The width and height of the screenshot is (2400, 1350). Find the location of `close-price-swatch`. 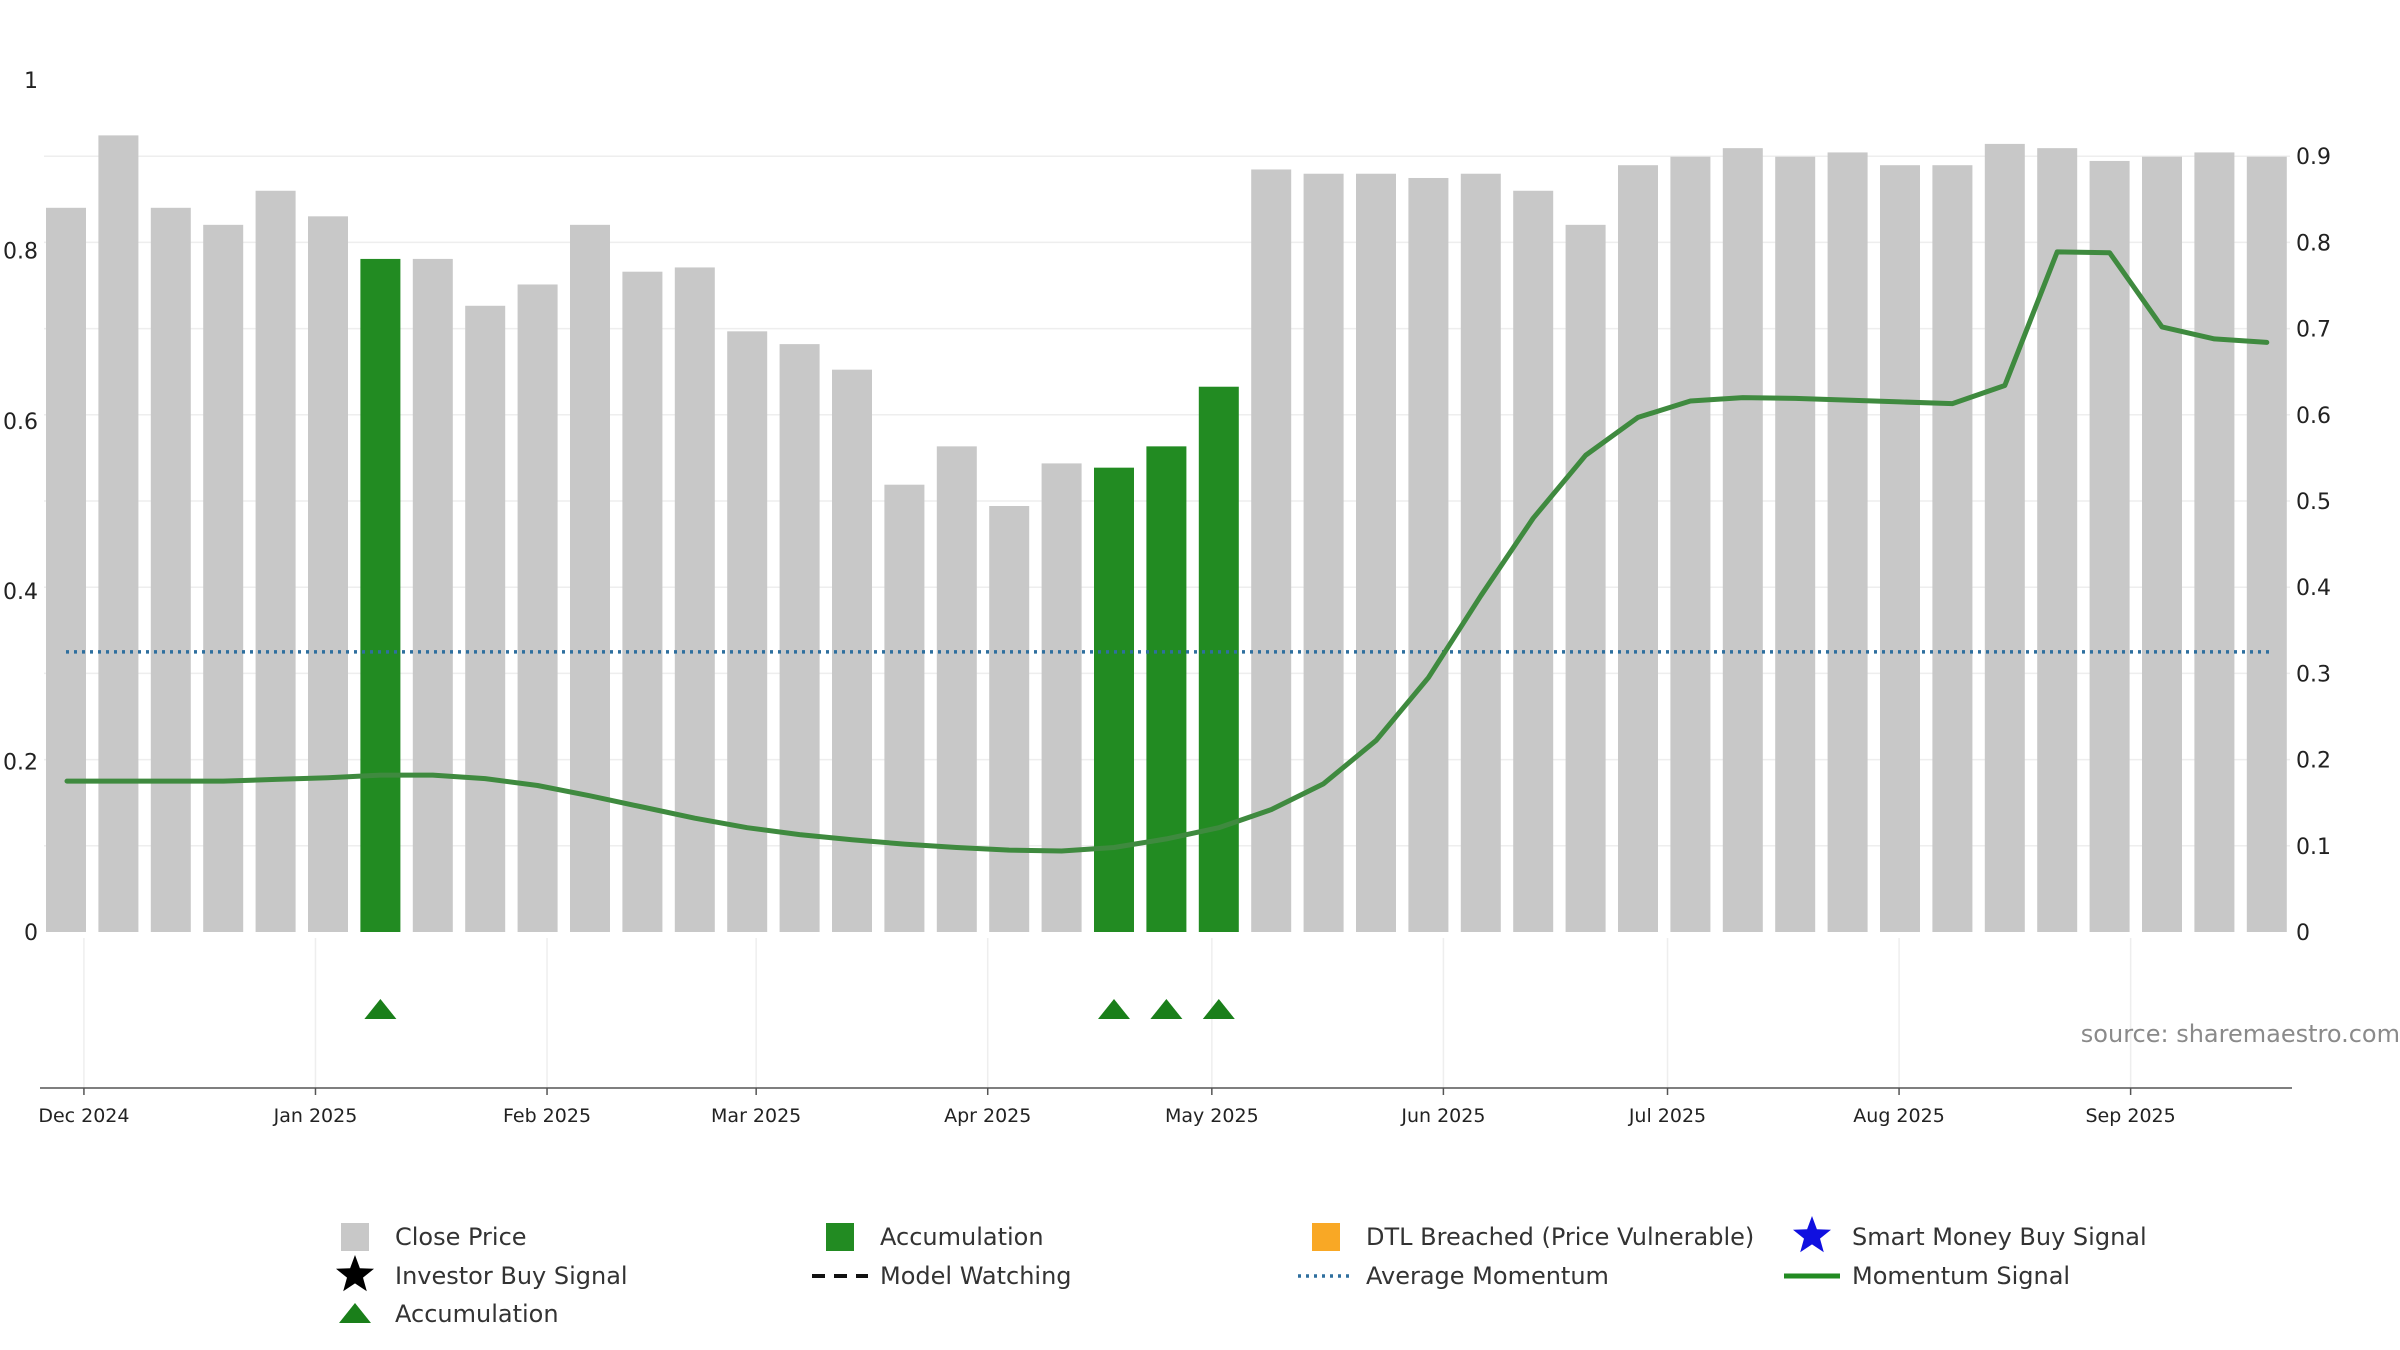

close-price-swatch is located at coordinates (355, 1237).